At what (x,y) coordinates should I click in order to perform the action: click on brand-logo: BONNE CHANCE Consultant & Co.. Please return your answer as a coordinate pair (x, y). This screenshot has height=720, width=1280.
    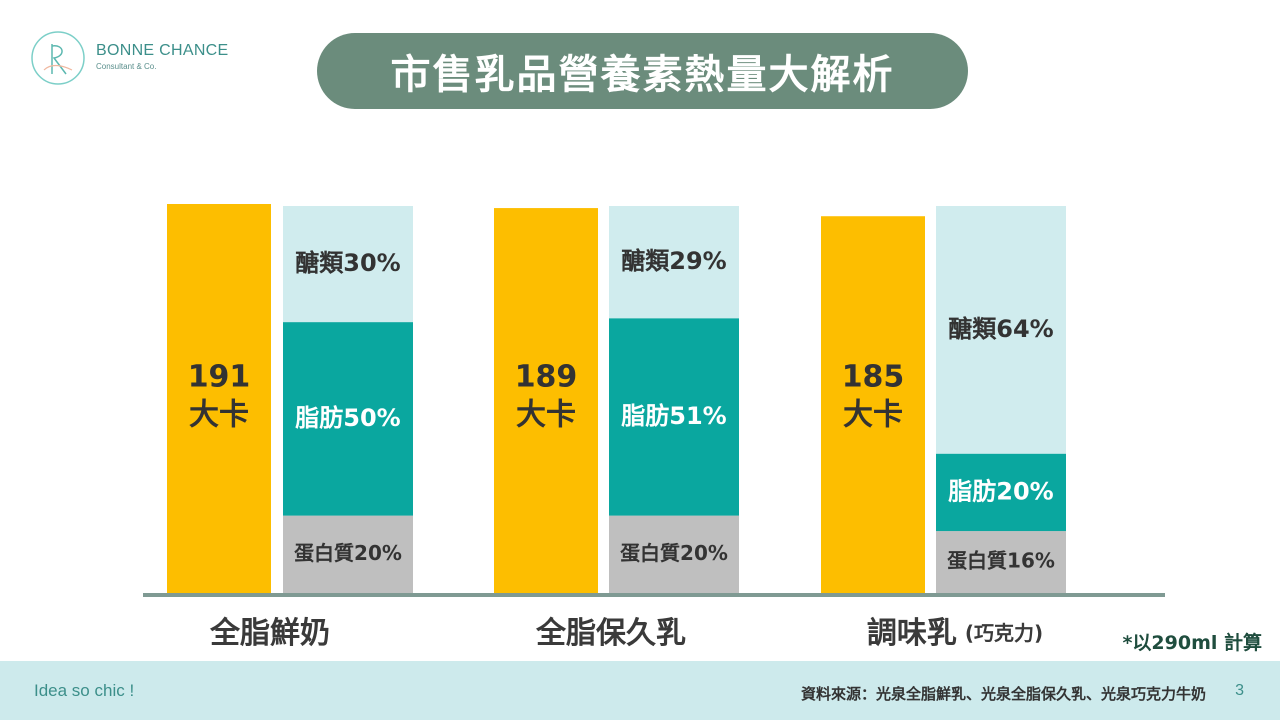
    Looking at the image, I should click on (130, 58).